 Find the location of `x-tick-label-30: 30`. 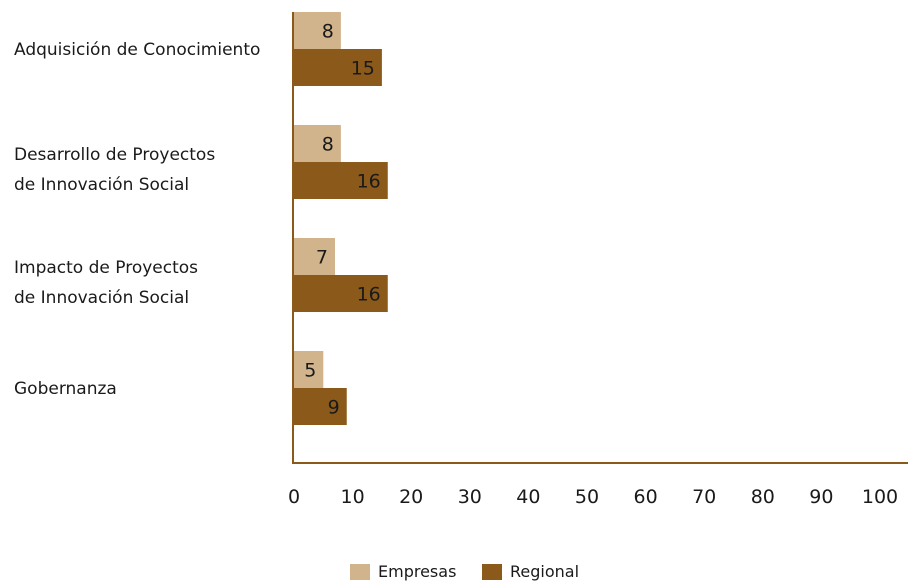

x-tick-label-30: 30 is located at coordinates (470, 497).